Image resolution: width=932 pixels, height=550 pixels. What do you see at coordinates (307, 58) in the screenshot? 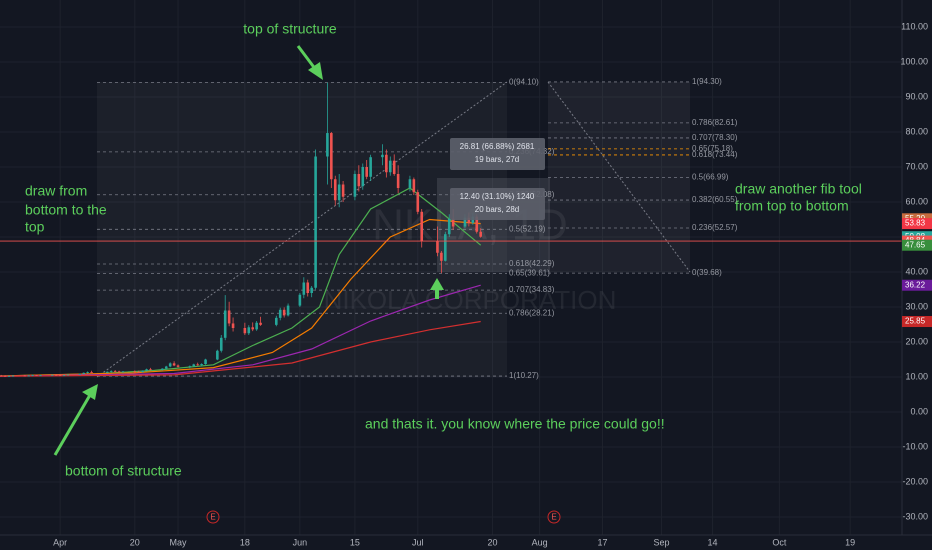
I see `arrow` at bounding box center [307, 58].